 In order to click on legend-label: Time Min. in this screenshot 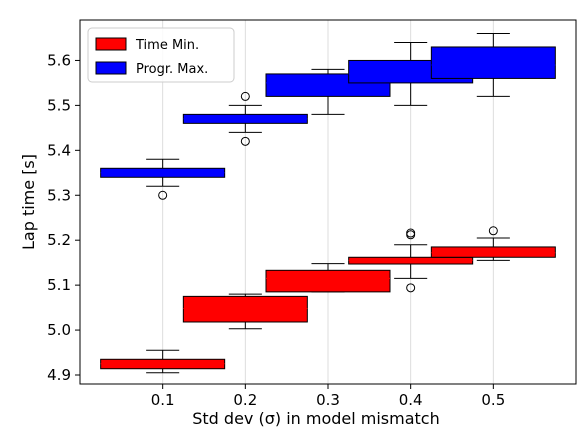, I will do `click(167, 45)`.